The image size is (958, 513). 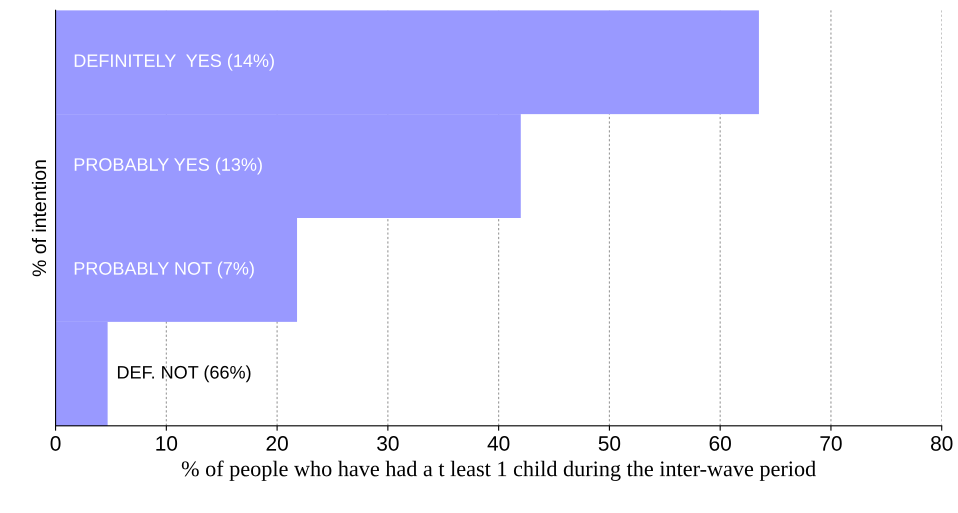 What do you see at coordinates (388, 443) in the screenshot?
I see `x-tick-label: 30` at bounding box center [388, 443].